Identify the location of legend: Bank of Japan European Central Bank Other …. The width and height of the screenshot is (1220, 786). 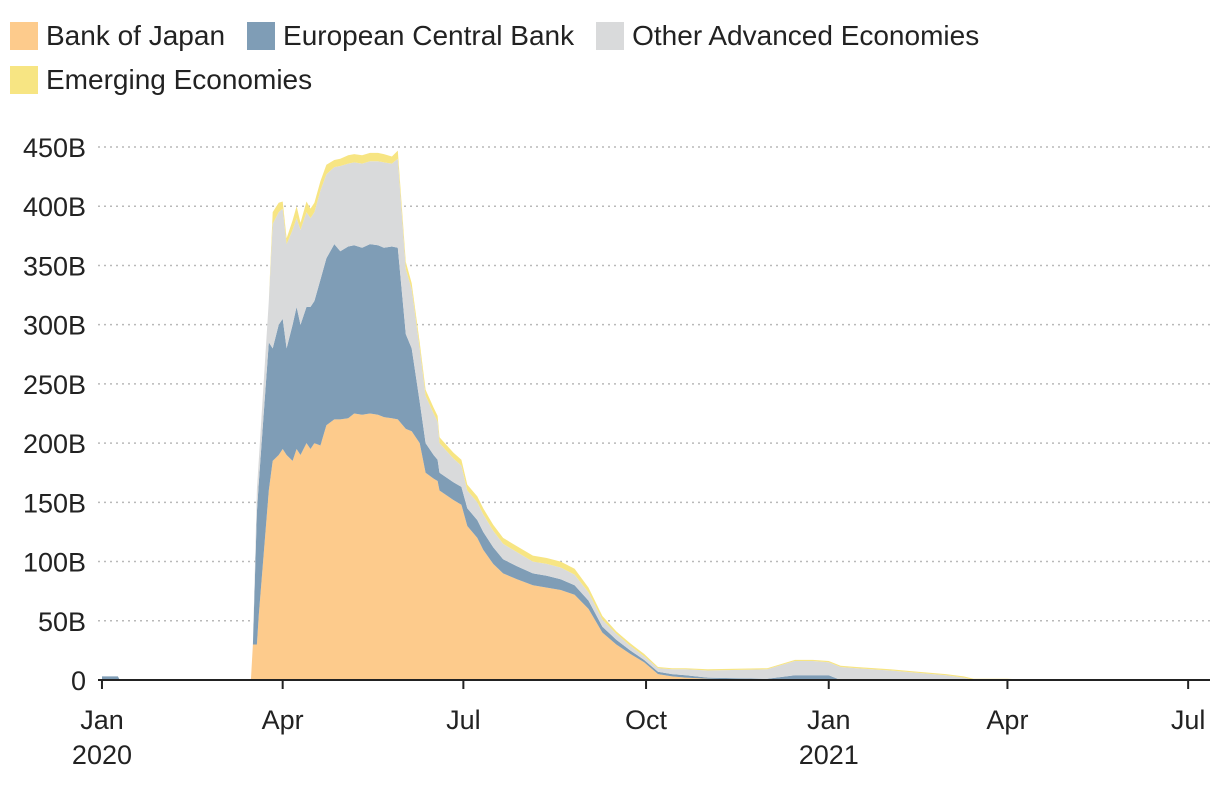
(610, 58).